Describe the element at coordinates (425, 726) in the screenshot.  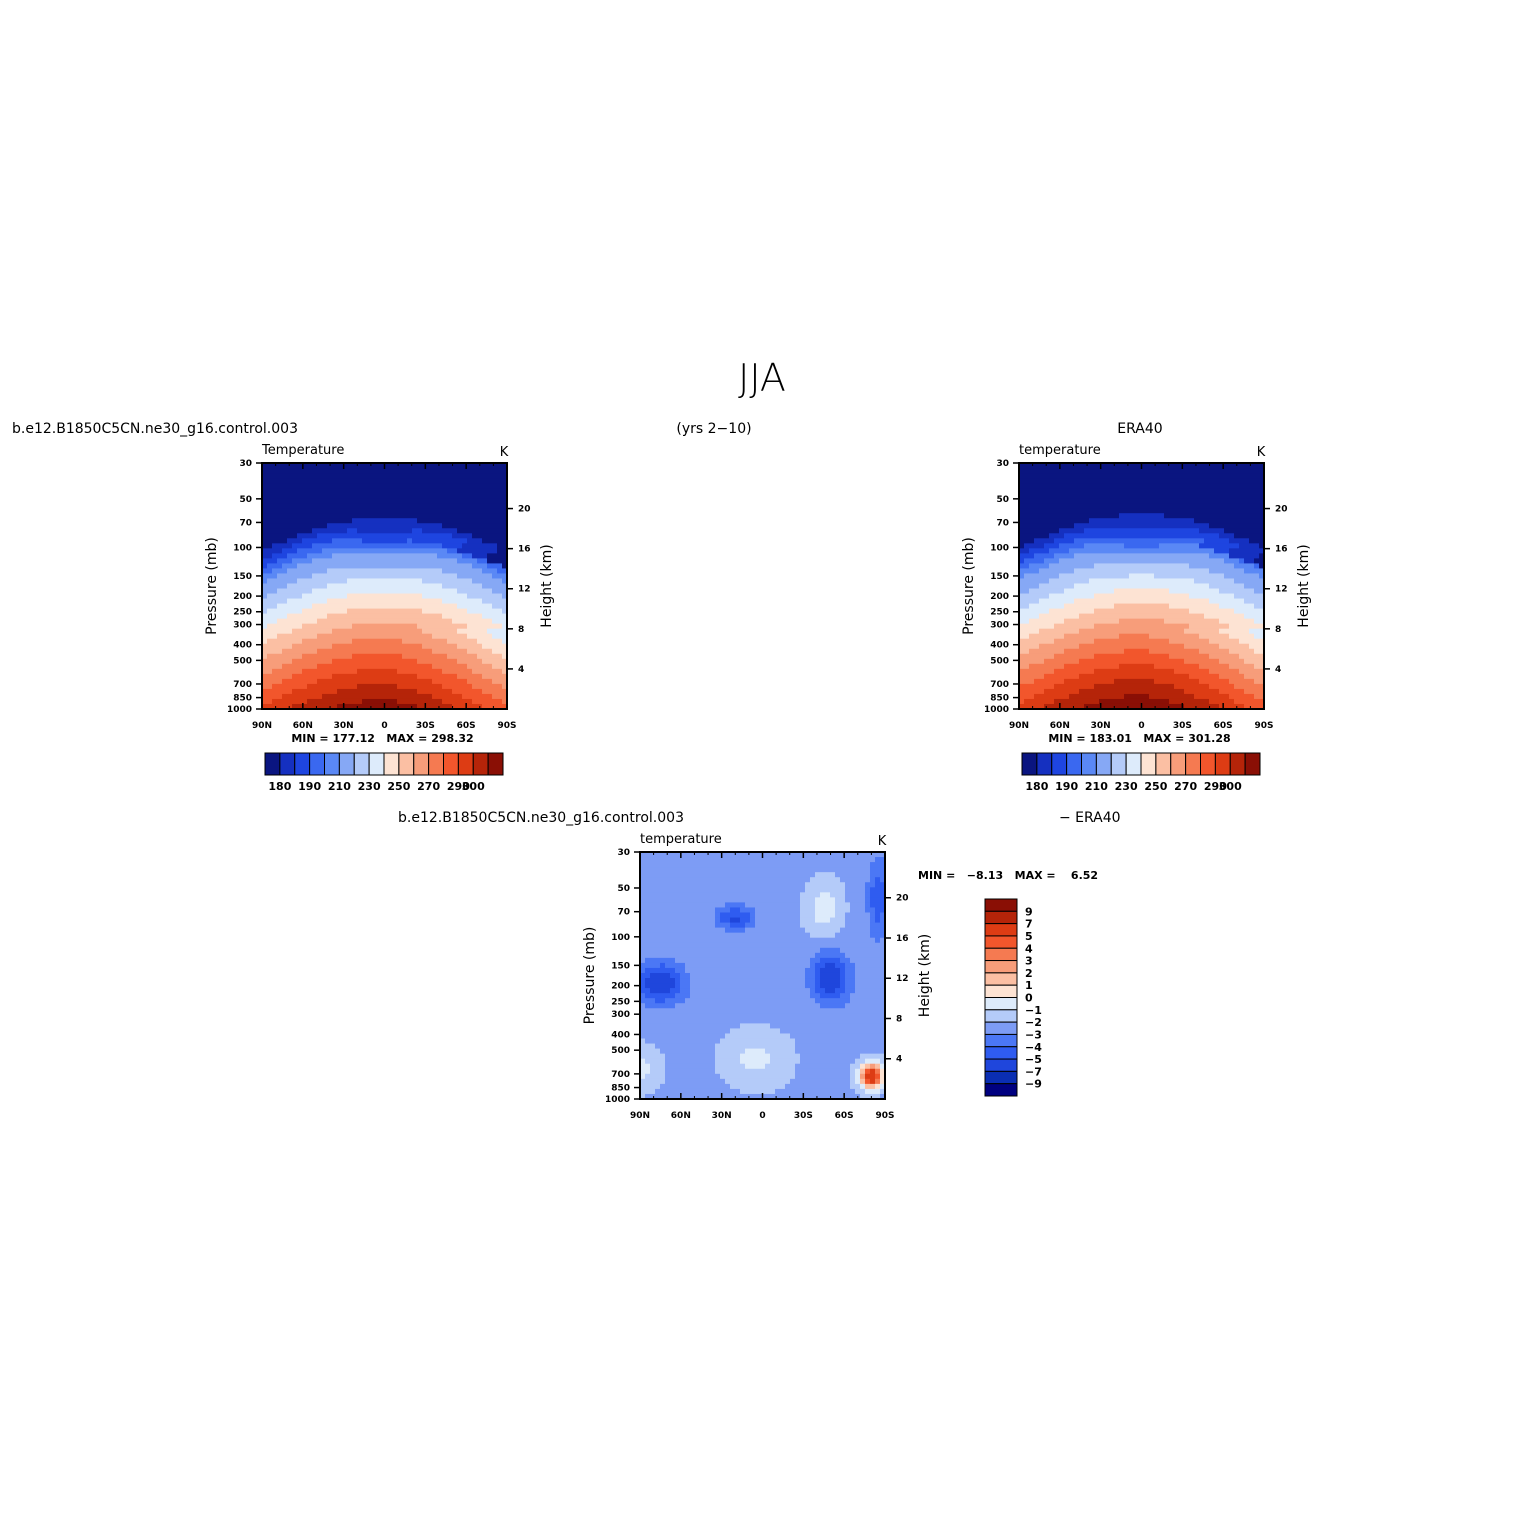
I see `x-tick-label: 30S` at that location.